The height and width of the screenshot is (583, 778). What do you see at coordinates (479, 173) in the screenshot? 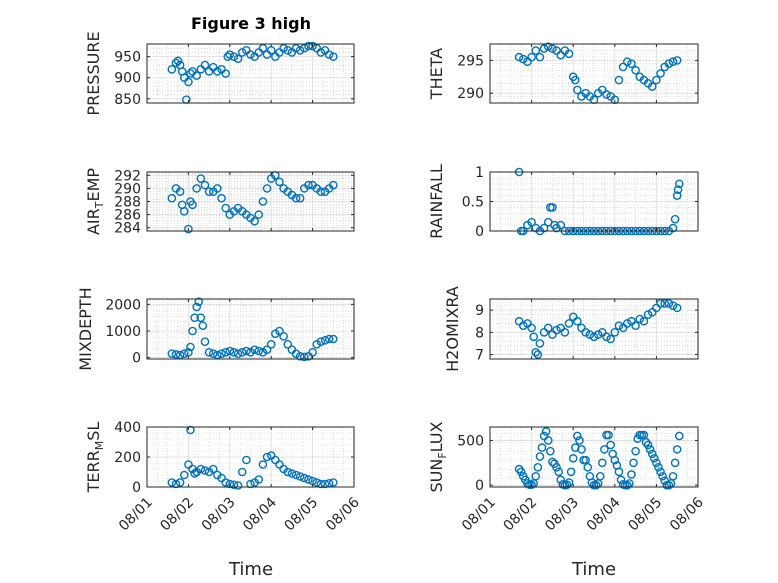
I see `y-tick-label: 1` at bounding box center [479, 173].